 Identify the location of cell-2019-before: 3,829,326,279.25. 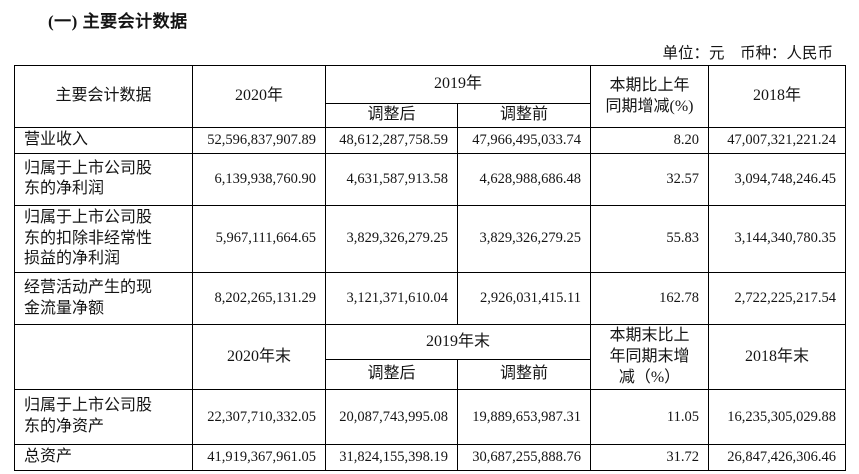
(524, 239).